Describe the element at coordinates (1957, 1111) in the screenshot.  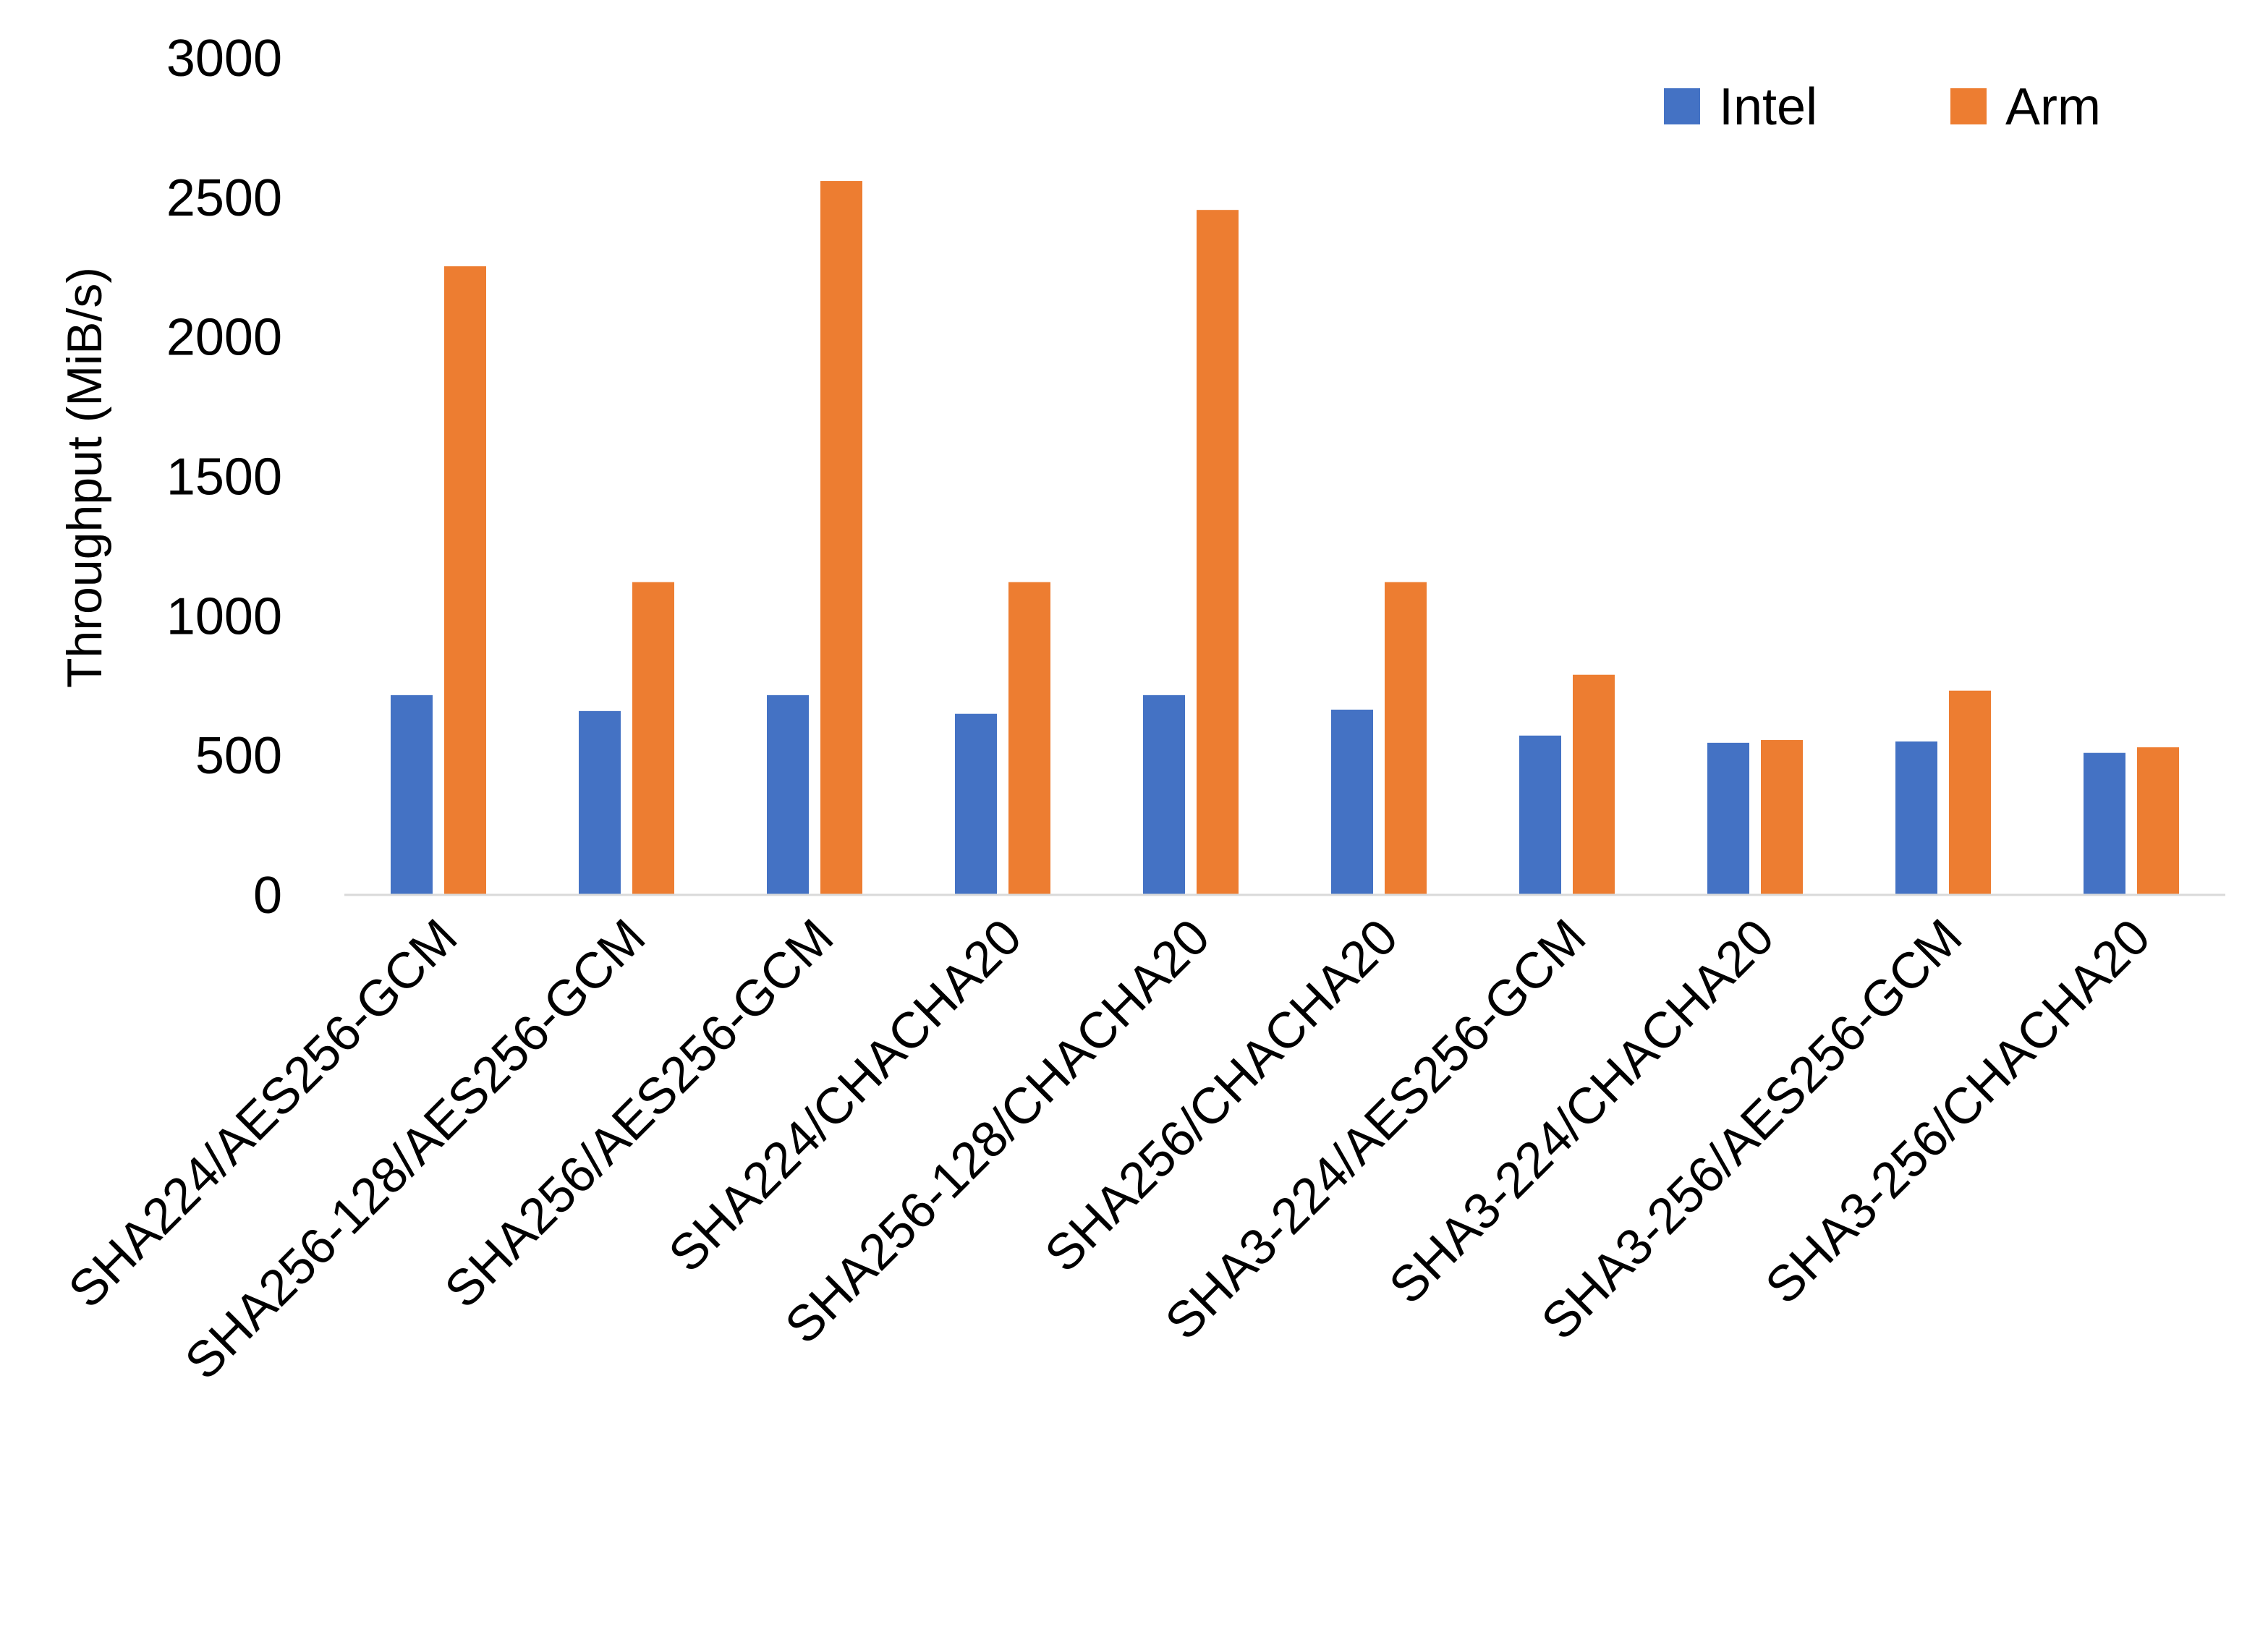
I see `x-tick-label: SHA3-256/CHACHA20` at that location.